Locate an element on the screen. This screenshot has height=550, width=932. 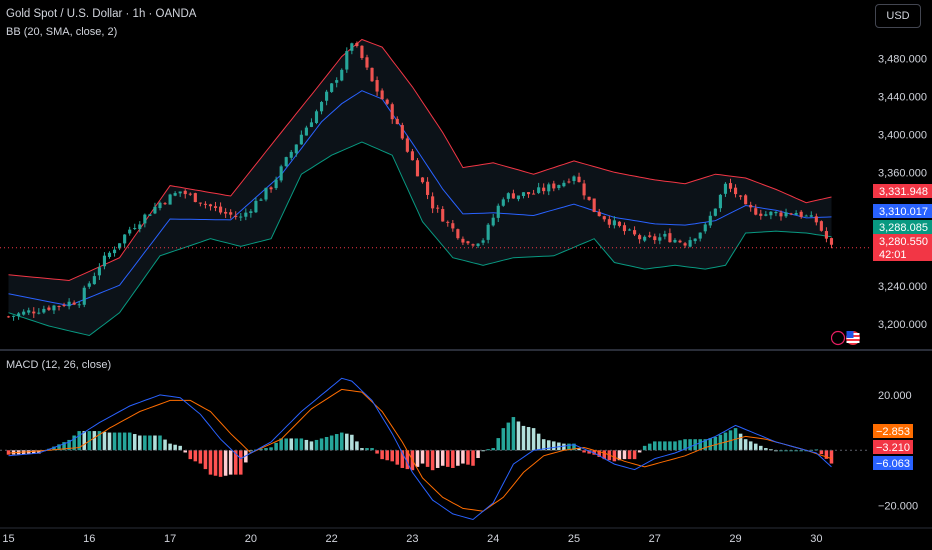
price-tick-label: 3,240.000 is located at coordinates (902, 287).